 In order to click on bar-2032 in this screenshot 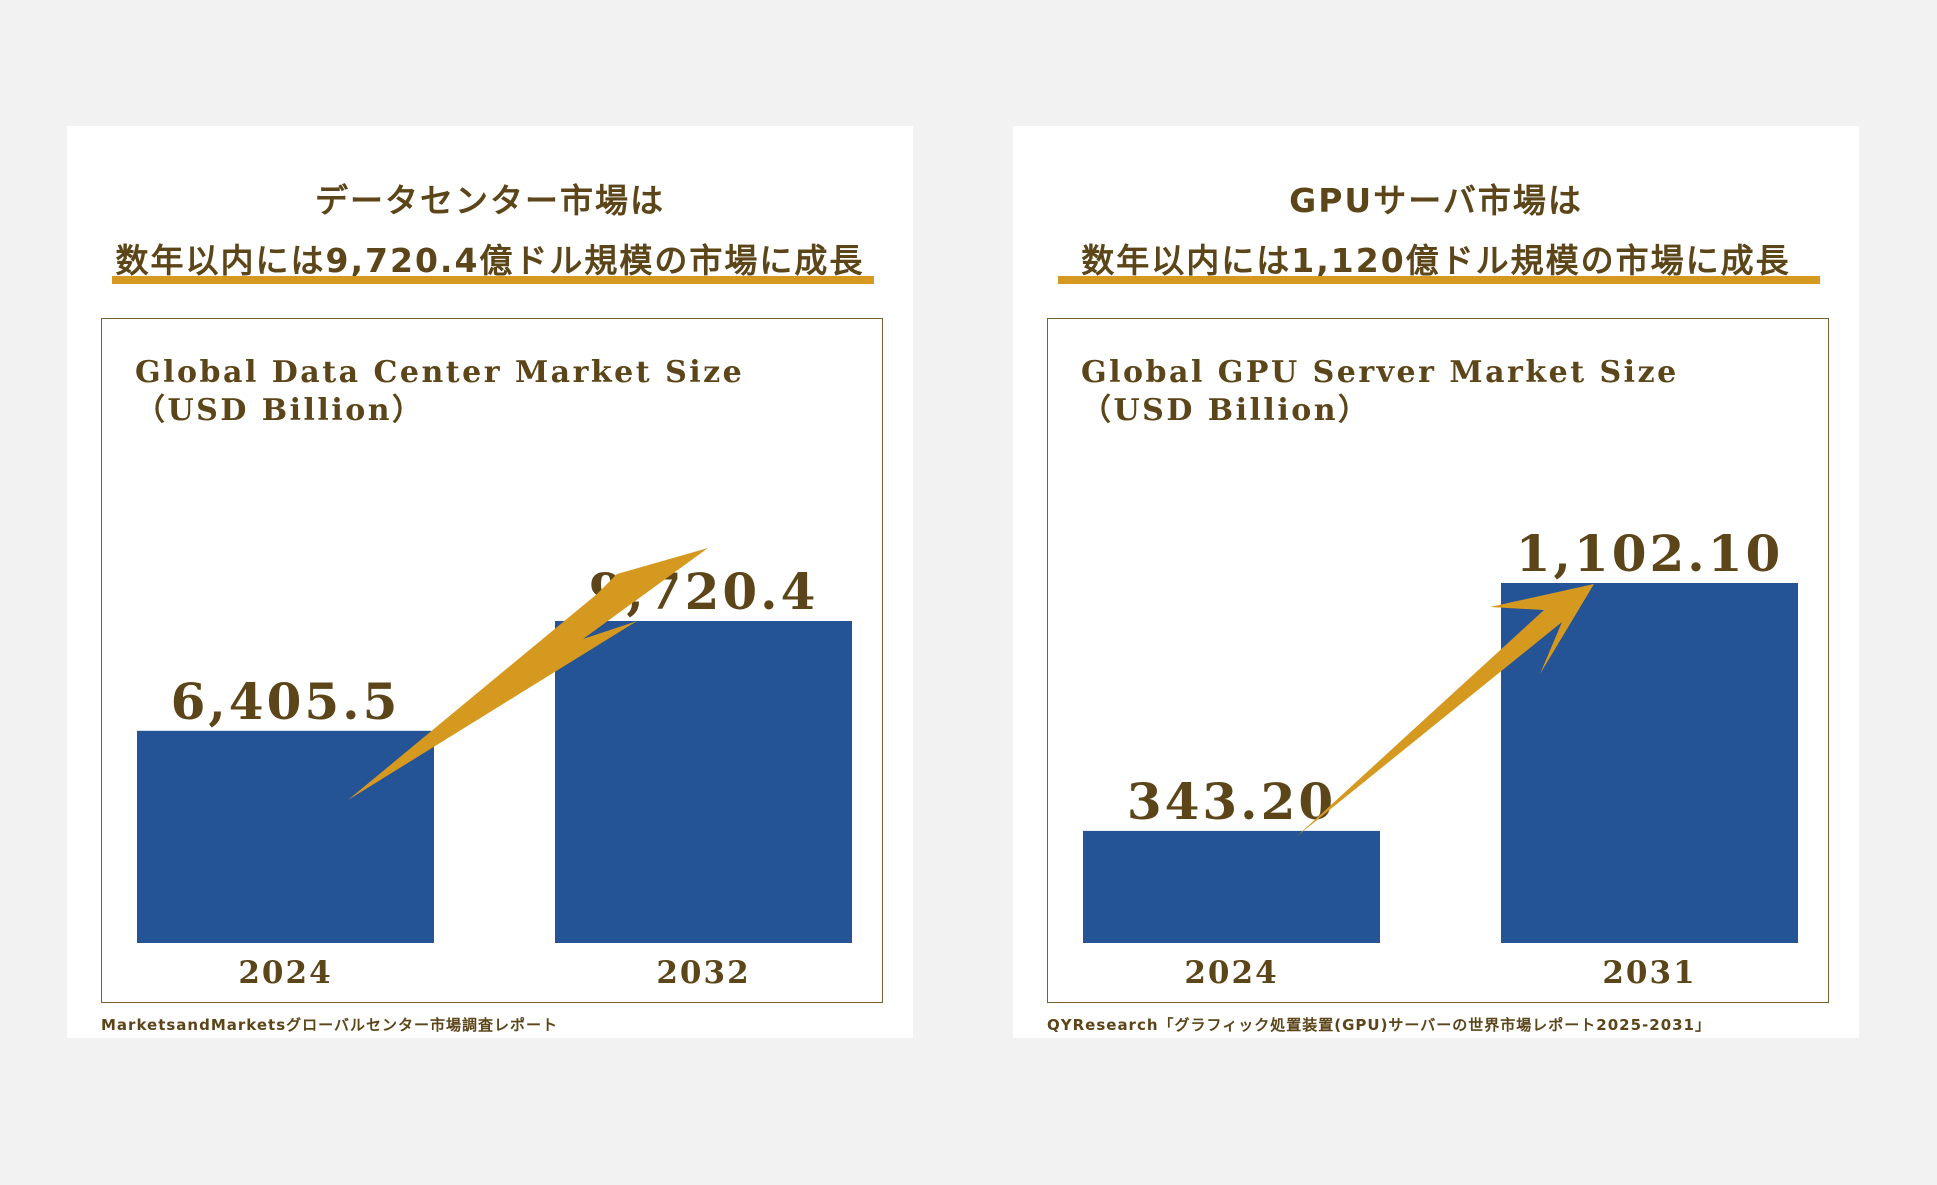, I will do `click(703, 782)`.